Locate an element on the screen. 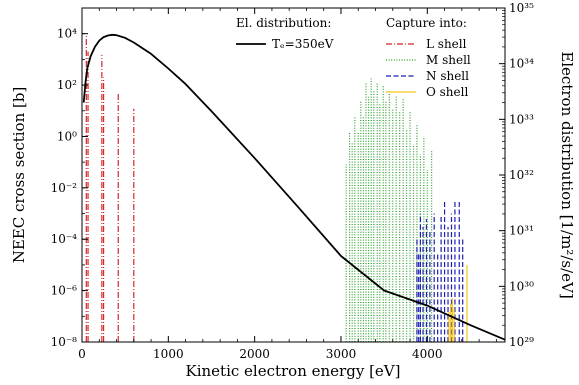 This screenshot has width=579, height=385. x-tick-label: 1000 is located at coordinates (168, 354).